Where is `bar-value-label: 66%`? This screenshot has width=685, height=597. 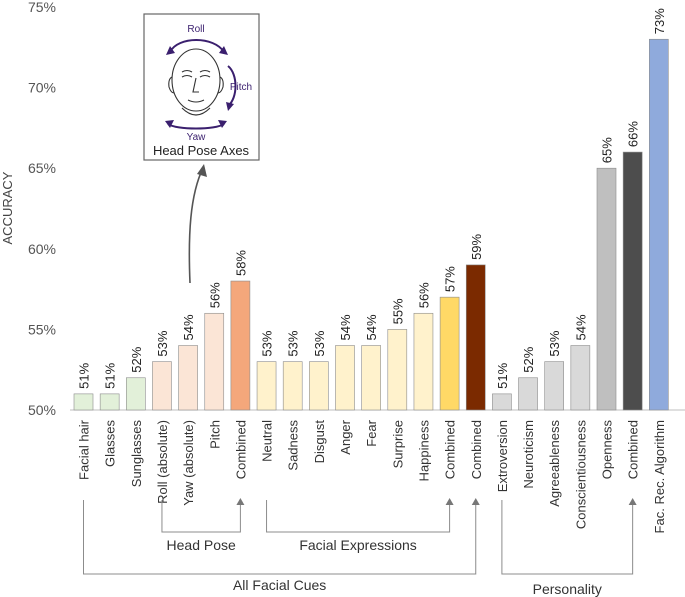 bar-value-label: 66% is located at coordinates (633, 134).